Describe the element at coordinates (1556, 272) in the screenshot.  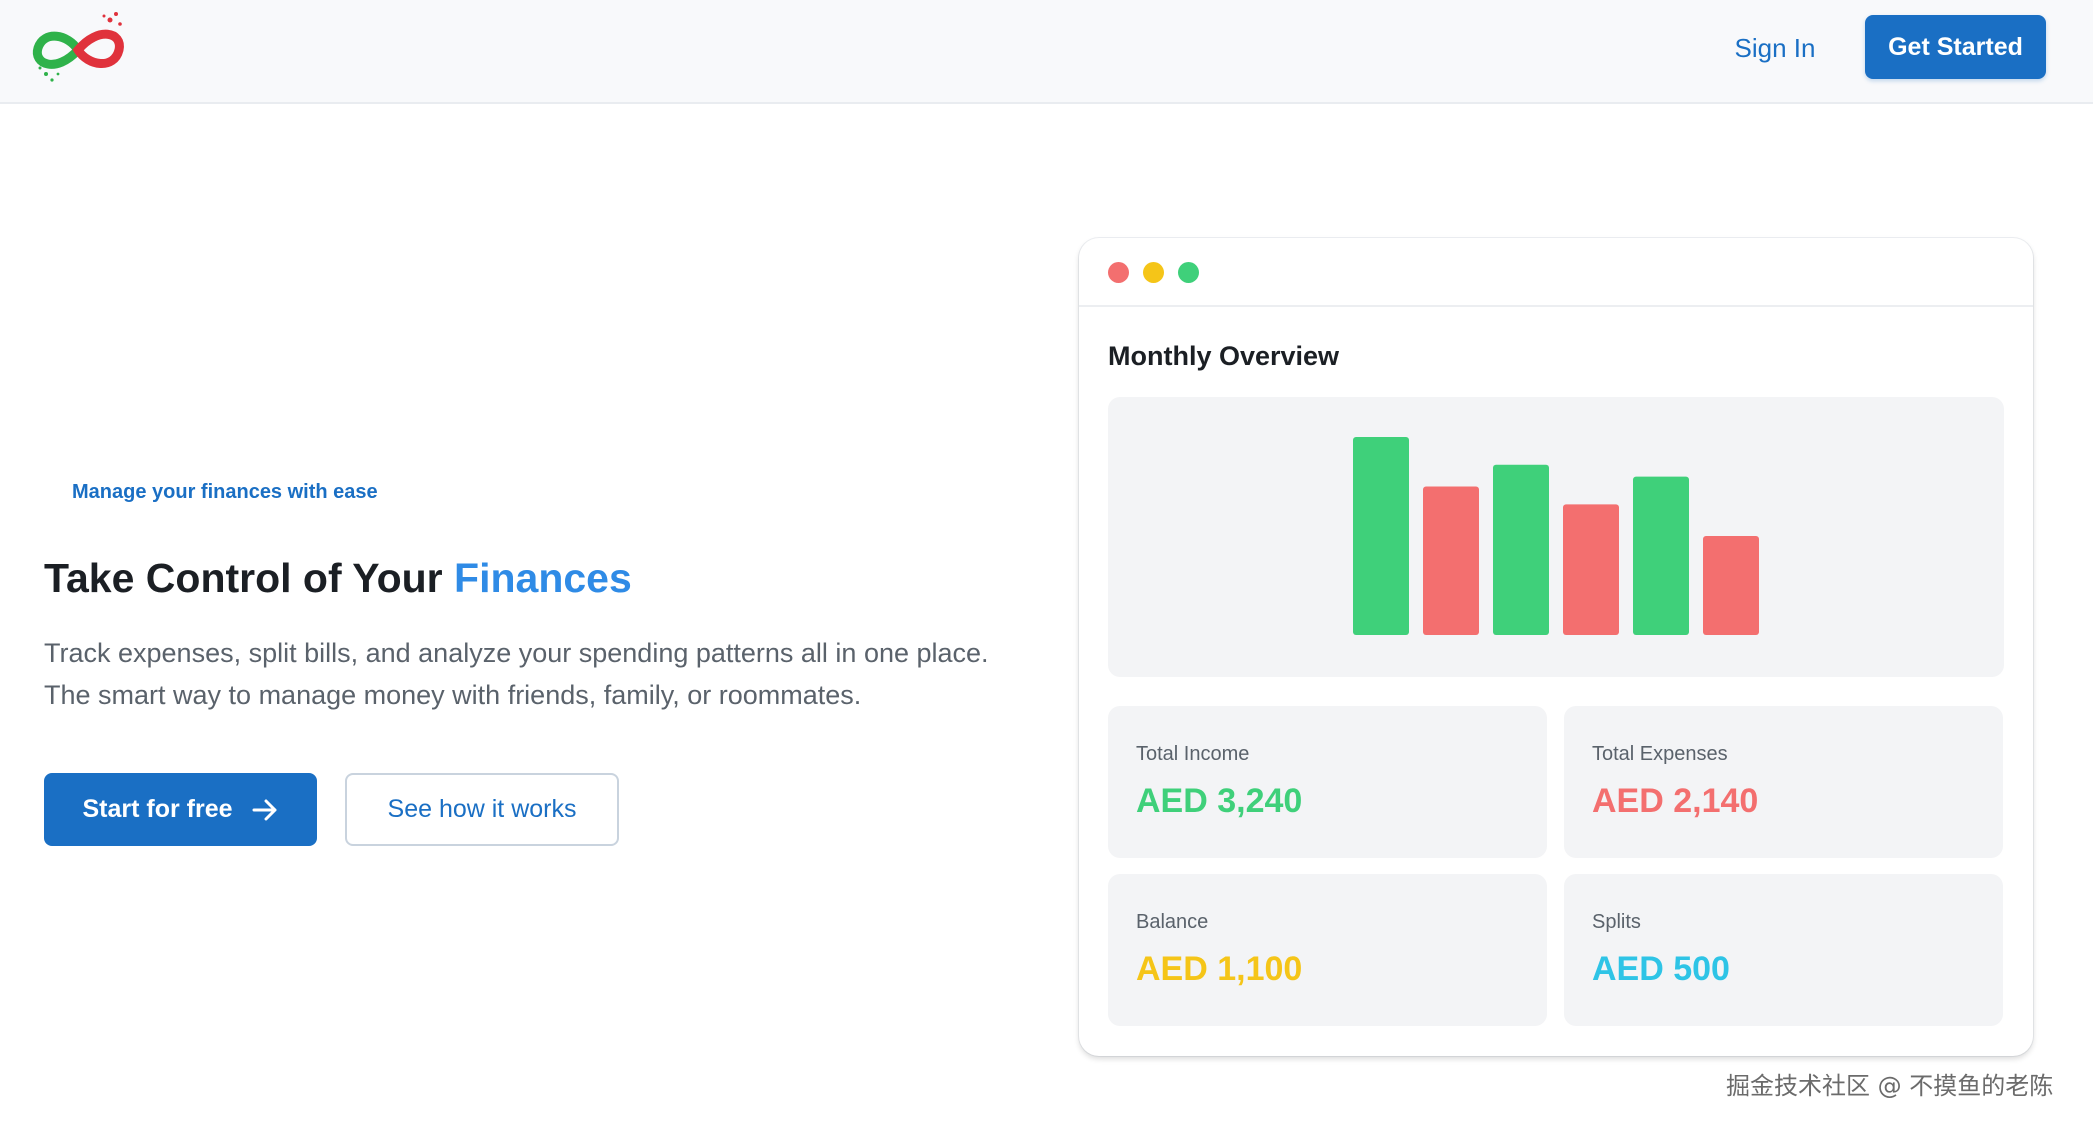
I see `window-title-bar` at that location.